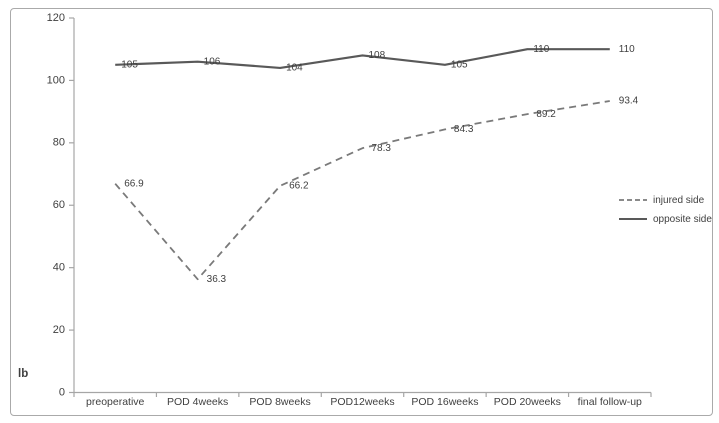 This screenshot has height=423, width=719. I want to click on y-tick-label: 40, so click(59, 268).